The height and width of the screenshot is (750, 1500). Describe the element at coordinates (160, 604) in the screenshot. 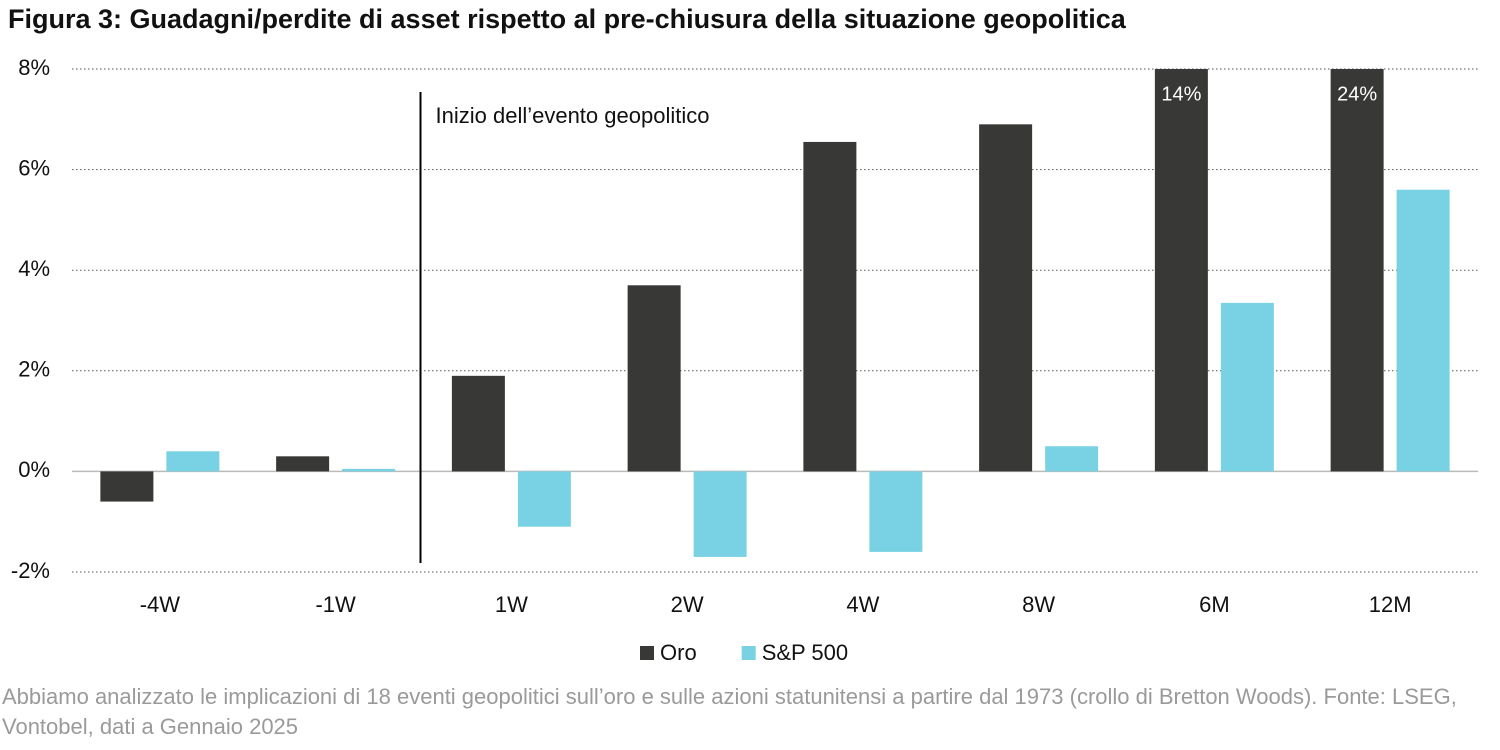

I see `x-tick-label: -4W` at that location.